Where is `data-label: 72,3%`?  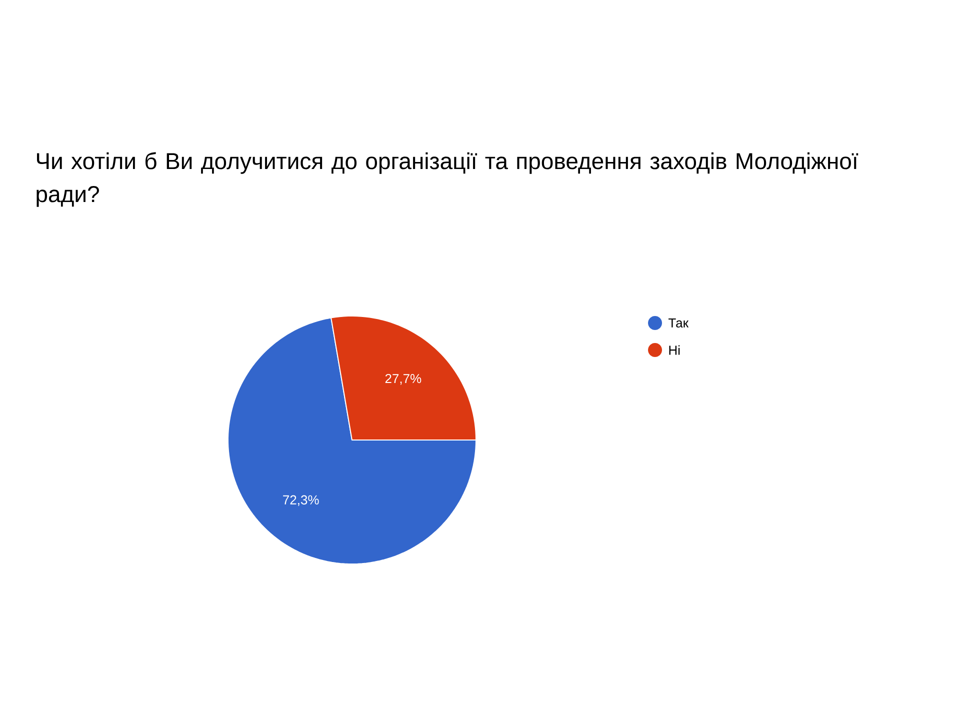 data-label: 72,3% is located at coordinates (301, 500).